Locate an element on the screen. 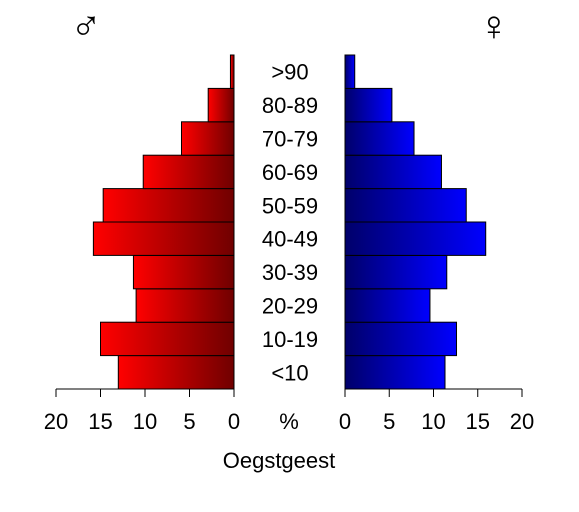 This screenshot has width=579, height=512. age-label-60-69: 60-69 is located at coordinates (290, 172).